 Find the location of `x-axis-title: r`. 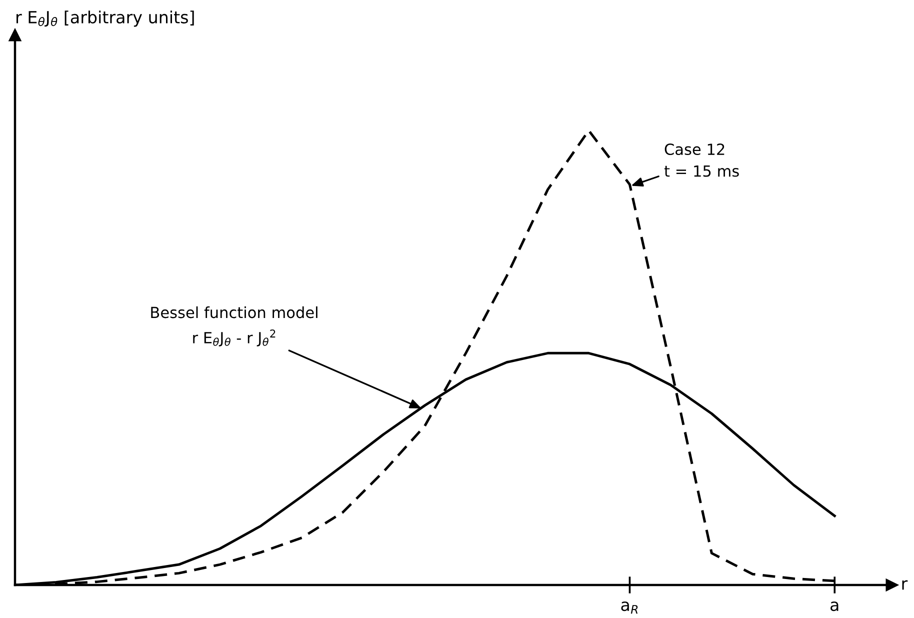

x-axis-title: r is located at coordinates (905, 585).